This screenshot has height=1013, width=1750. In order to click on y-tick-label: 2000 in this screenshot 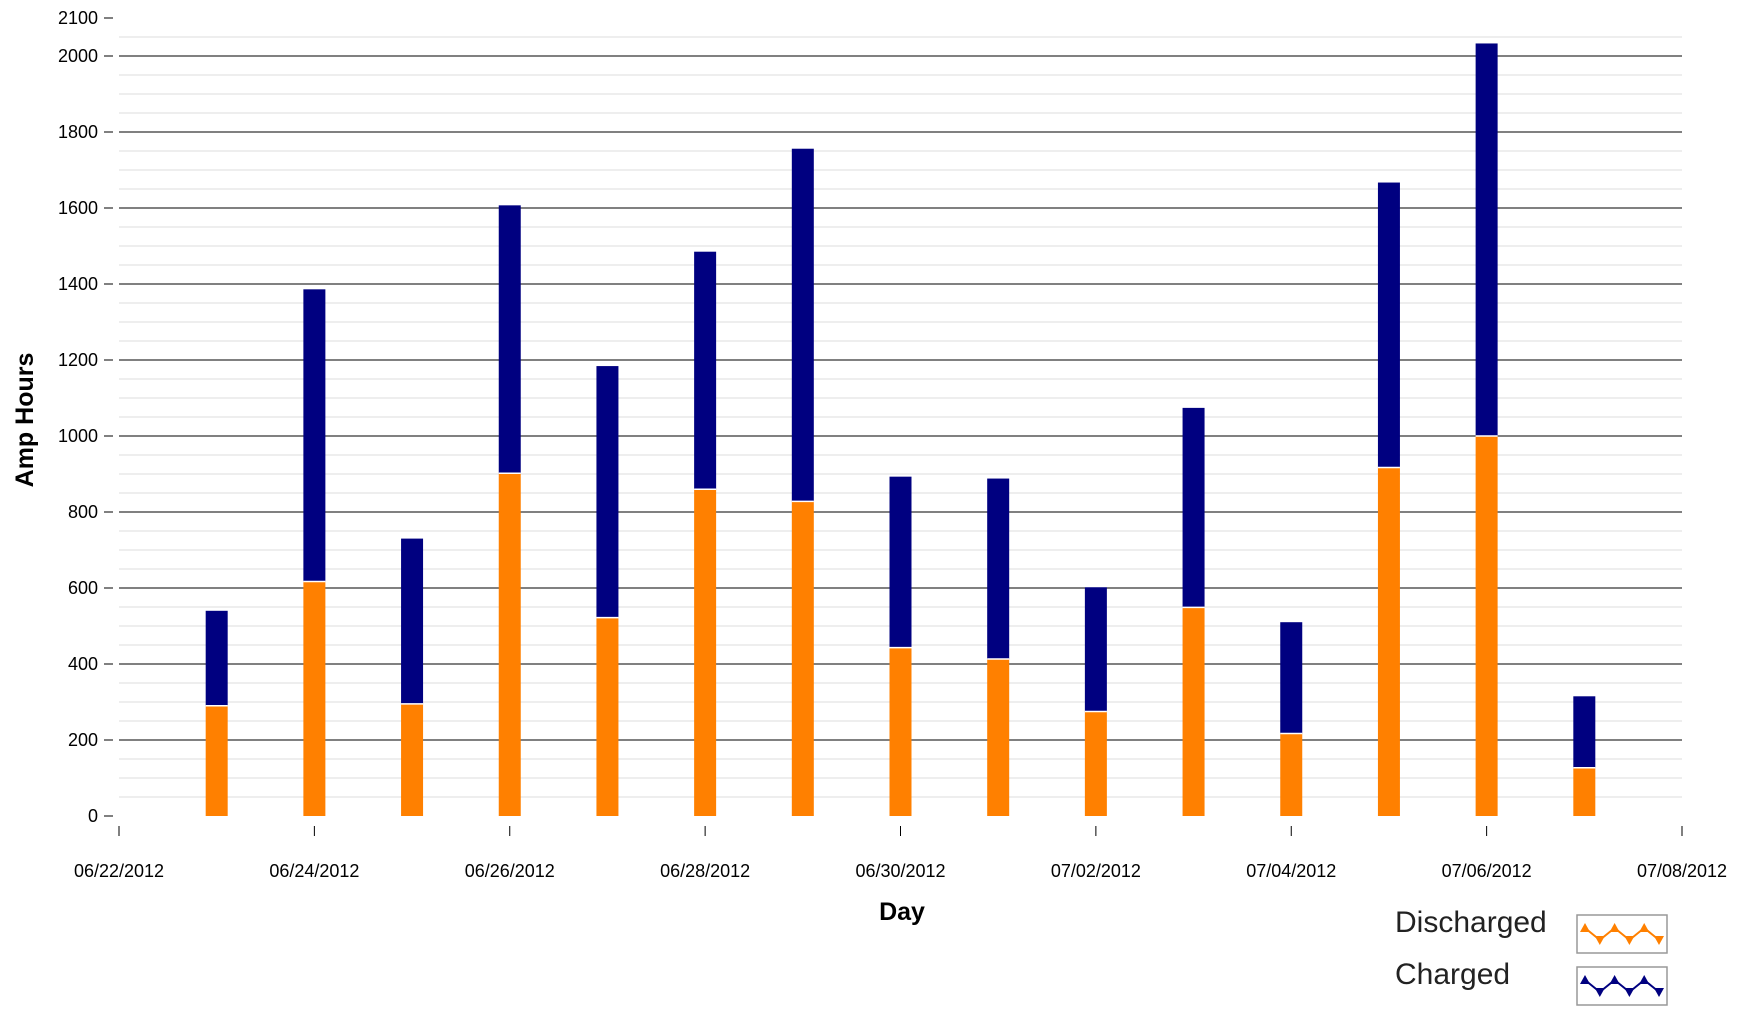, I will do `click(78, 56)`.